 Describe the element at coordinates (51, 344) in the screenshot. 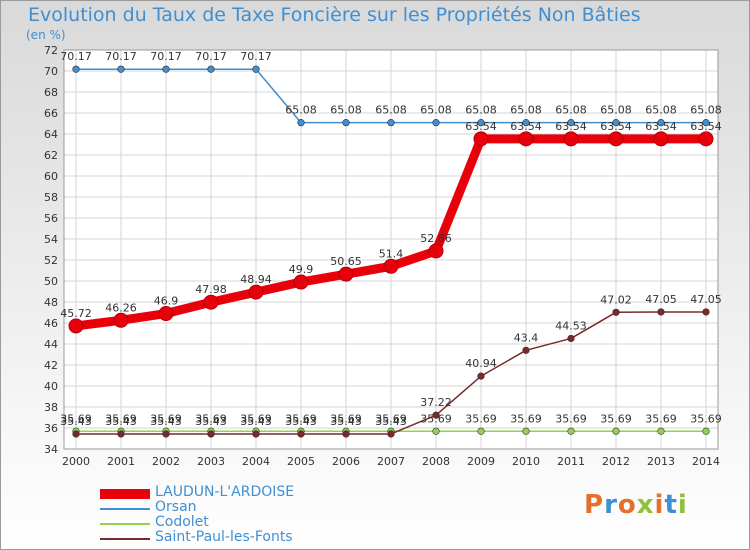

I see `y-tick-label: 44` at that location.